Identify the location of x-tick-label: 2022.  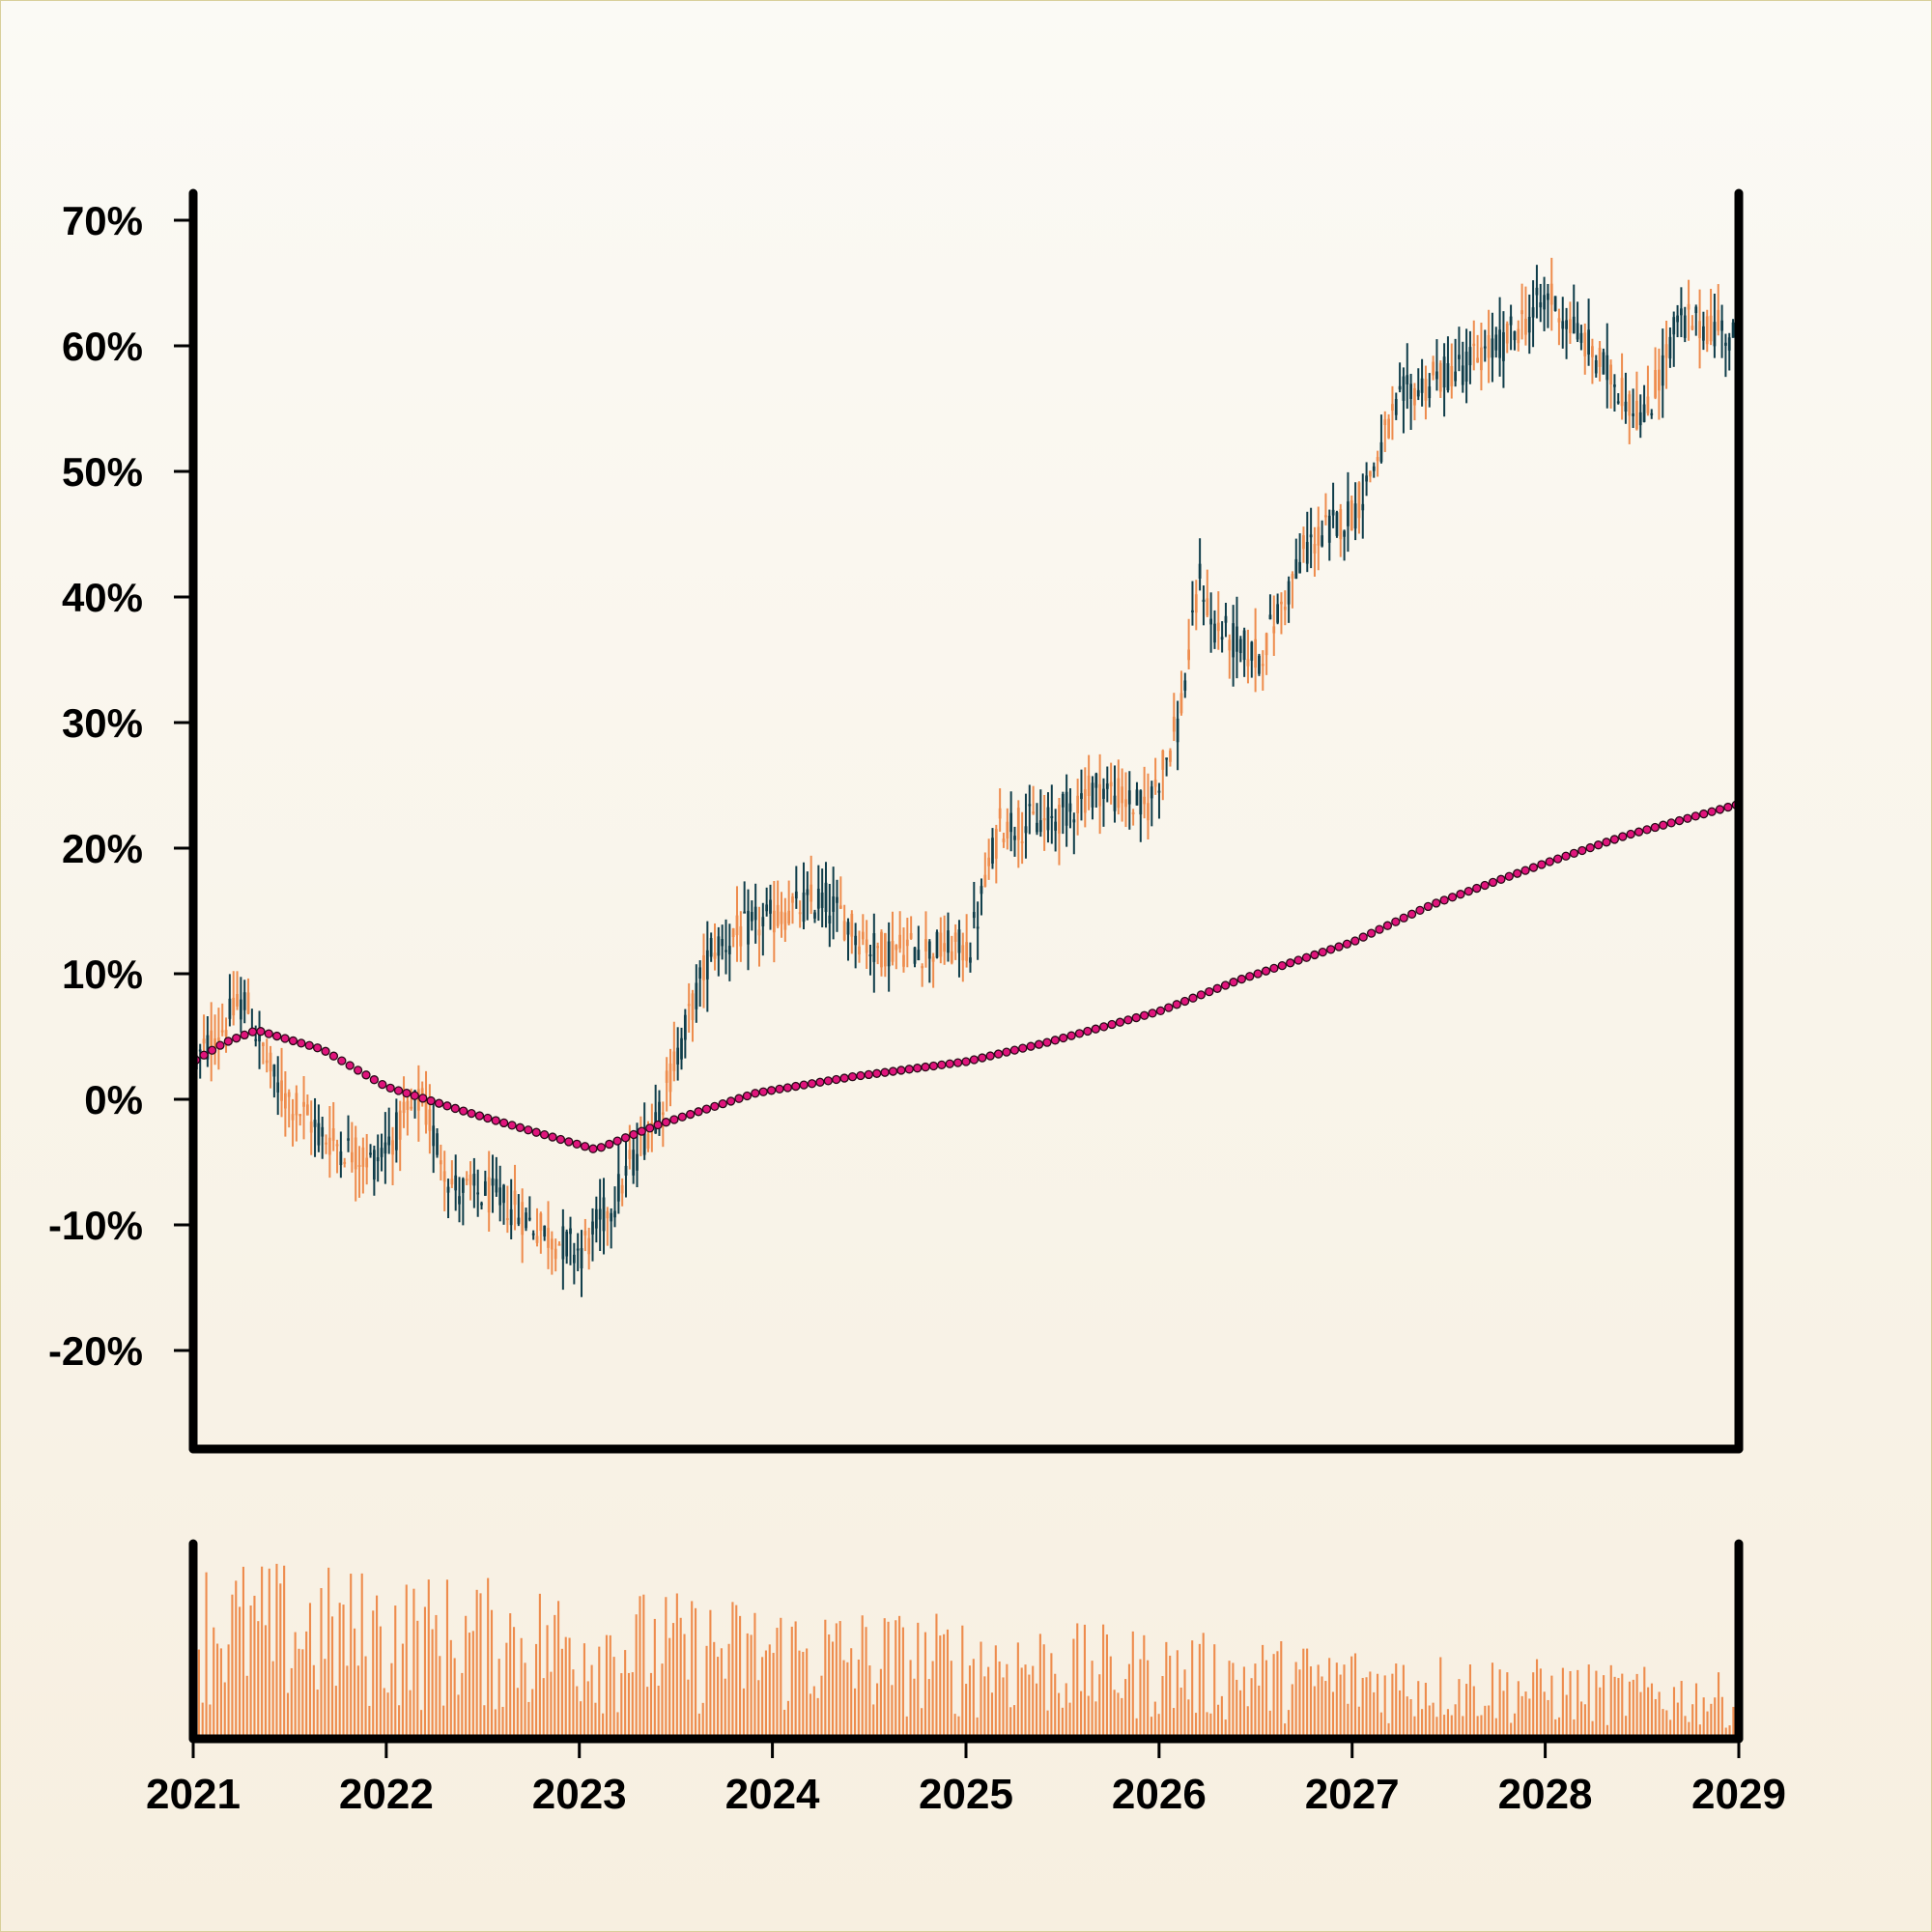
(386, 1794).